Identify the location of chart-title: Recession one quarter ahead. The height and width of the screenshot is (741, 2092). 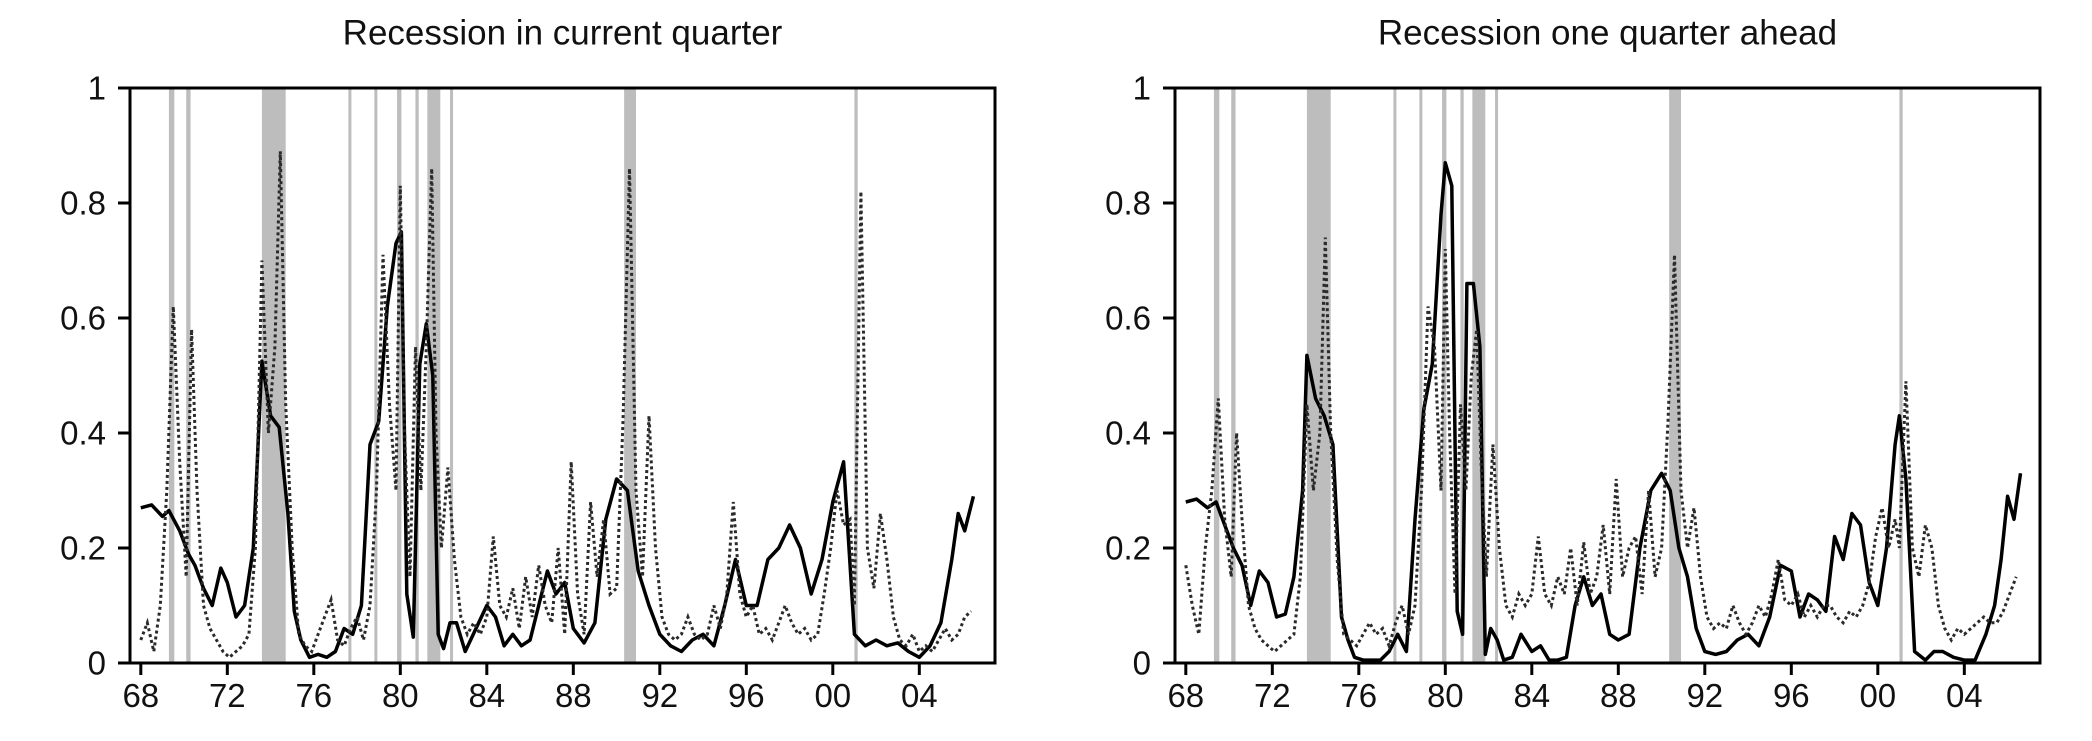
(1607, 33).